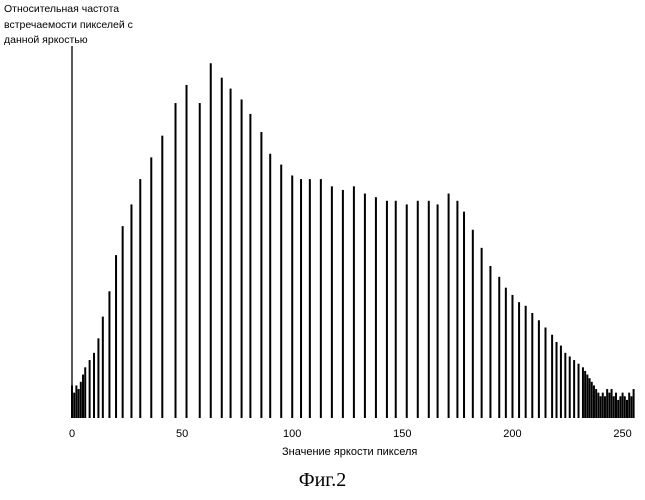  What do you see at coordinates (622, 434) in the screenshot?
I see `x-tick-label: 250` at bounding box center [622, 434].